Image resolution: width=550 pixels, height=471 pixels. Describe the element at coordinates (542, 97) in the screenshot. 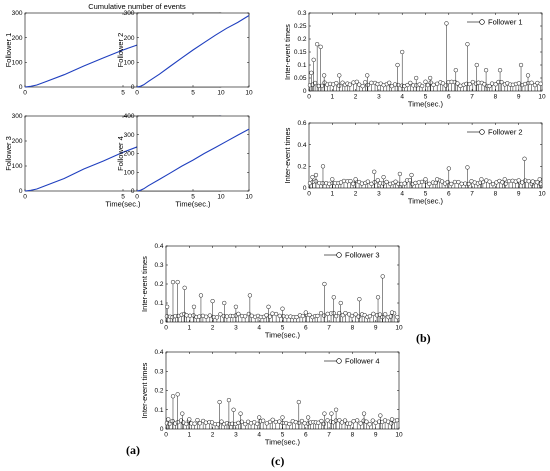

I see `panel-b1-xtick-label: 10` at that location.